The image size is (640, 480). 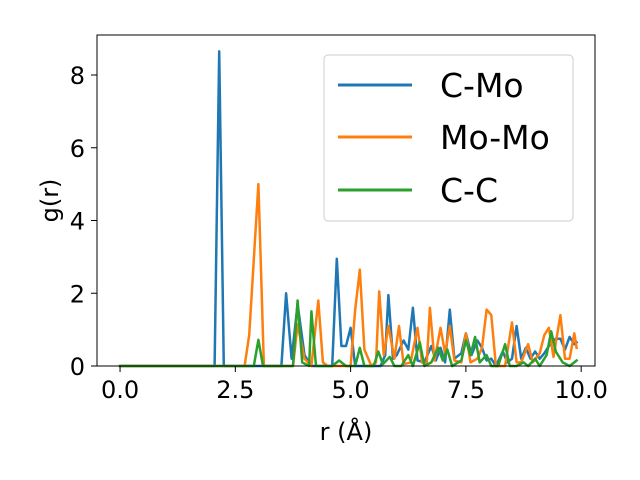 I want to click on legend-label-c-mo: C-Mo, so click(x=482, y=85).